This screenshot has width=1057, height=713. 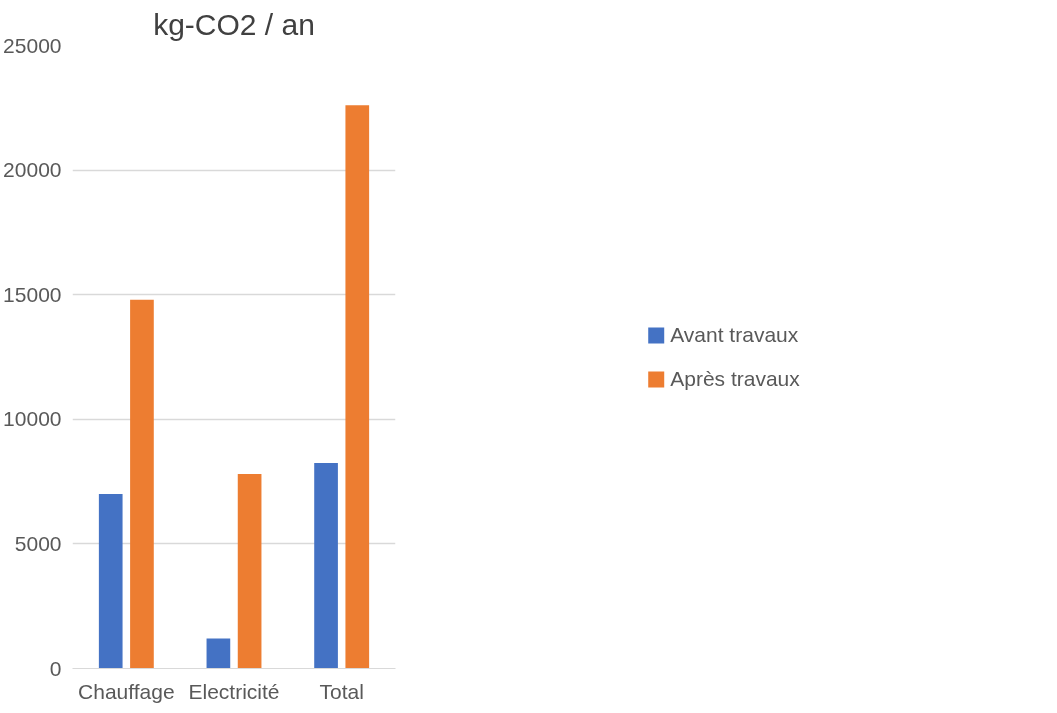 What do you see at coordinates (126, 691) in the screenshot?
I see `x-tick-label: Chauffage` at bounding box center [126, 691].